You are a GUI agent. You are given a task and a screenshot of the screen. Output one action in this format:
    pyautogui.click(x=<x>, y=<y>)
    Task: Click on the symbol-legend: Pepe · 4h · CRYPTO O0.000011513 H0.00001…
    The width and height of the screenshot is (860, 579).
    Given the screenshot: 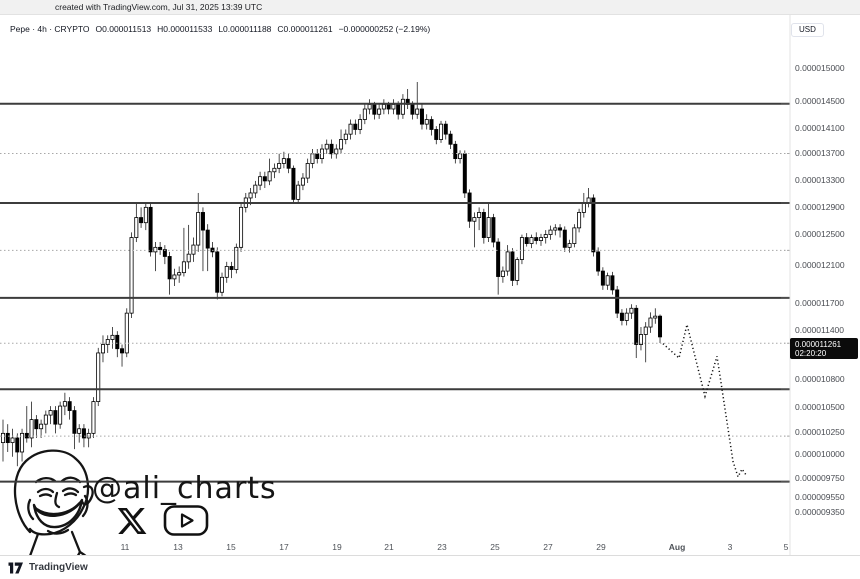 What is the action you would take?
    pyautogui.click(x=220, y=29)
    